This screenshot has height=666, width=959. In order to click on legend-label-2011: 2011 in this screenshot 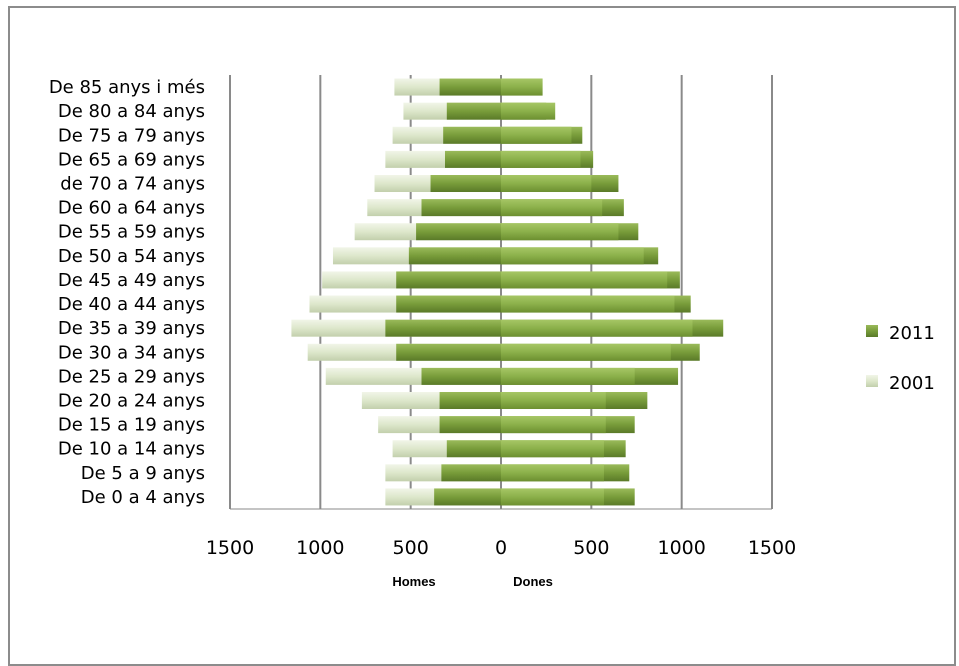, I will do `click(912, 333)`.